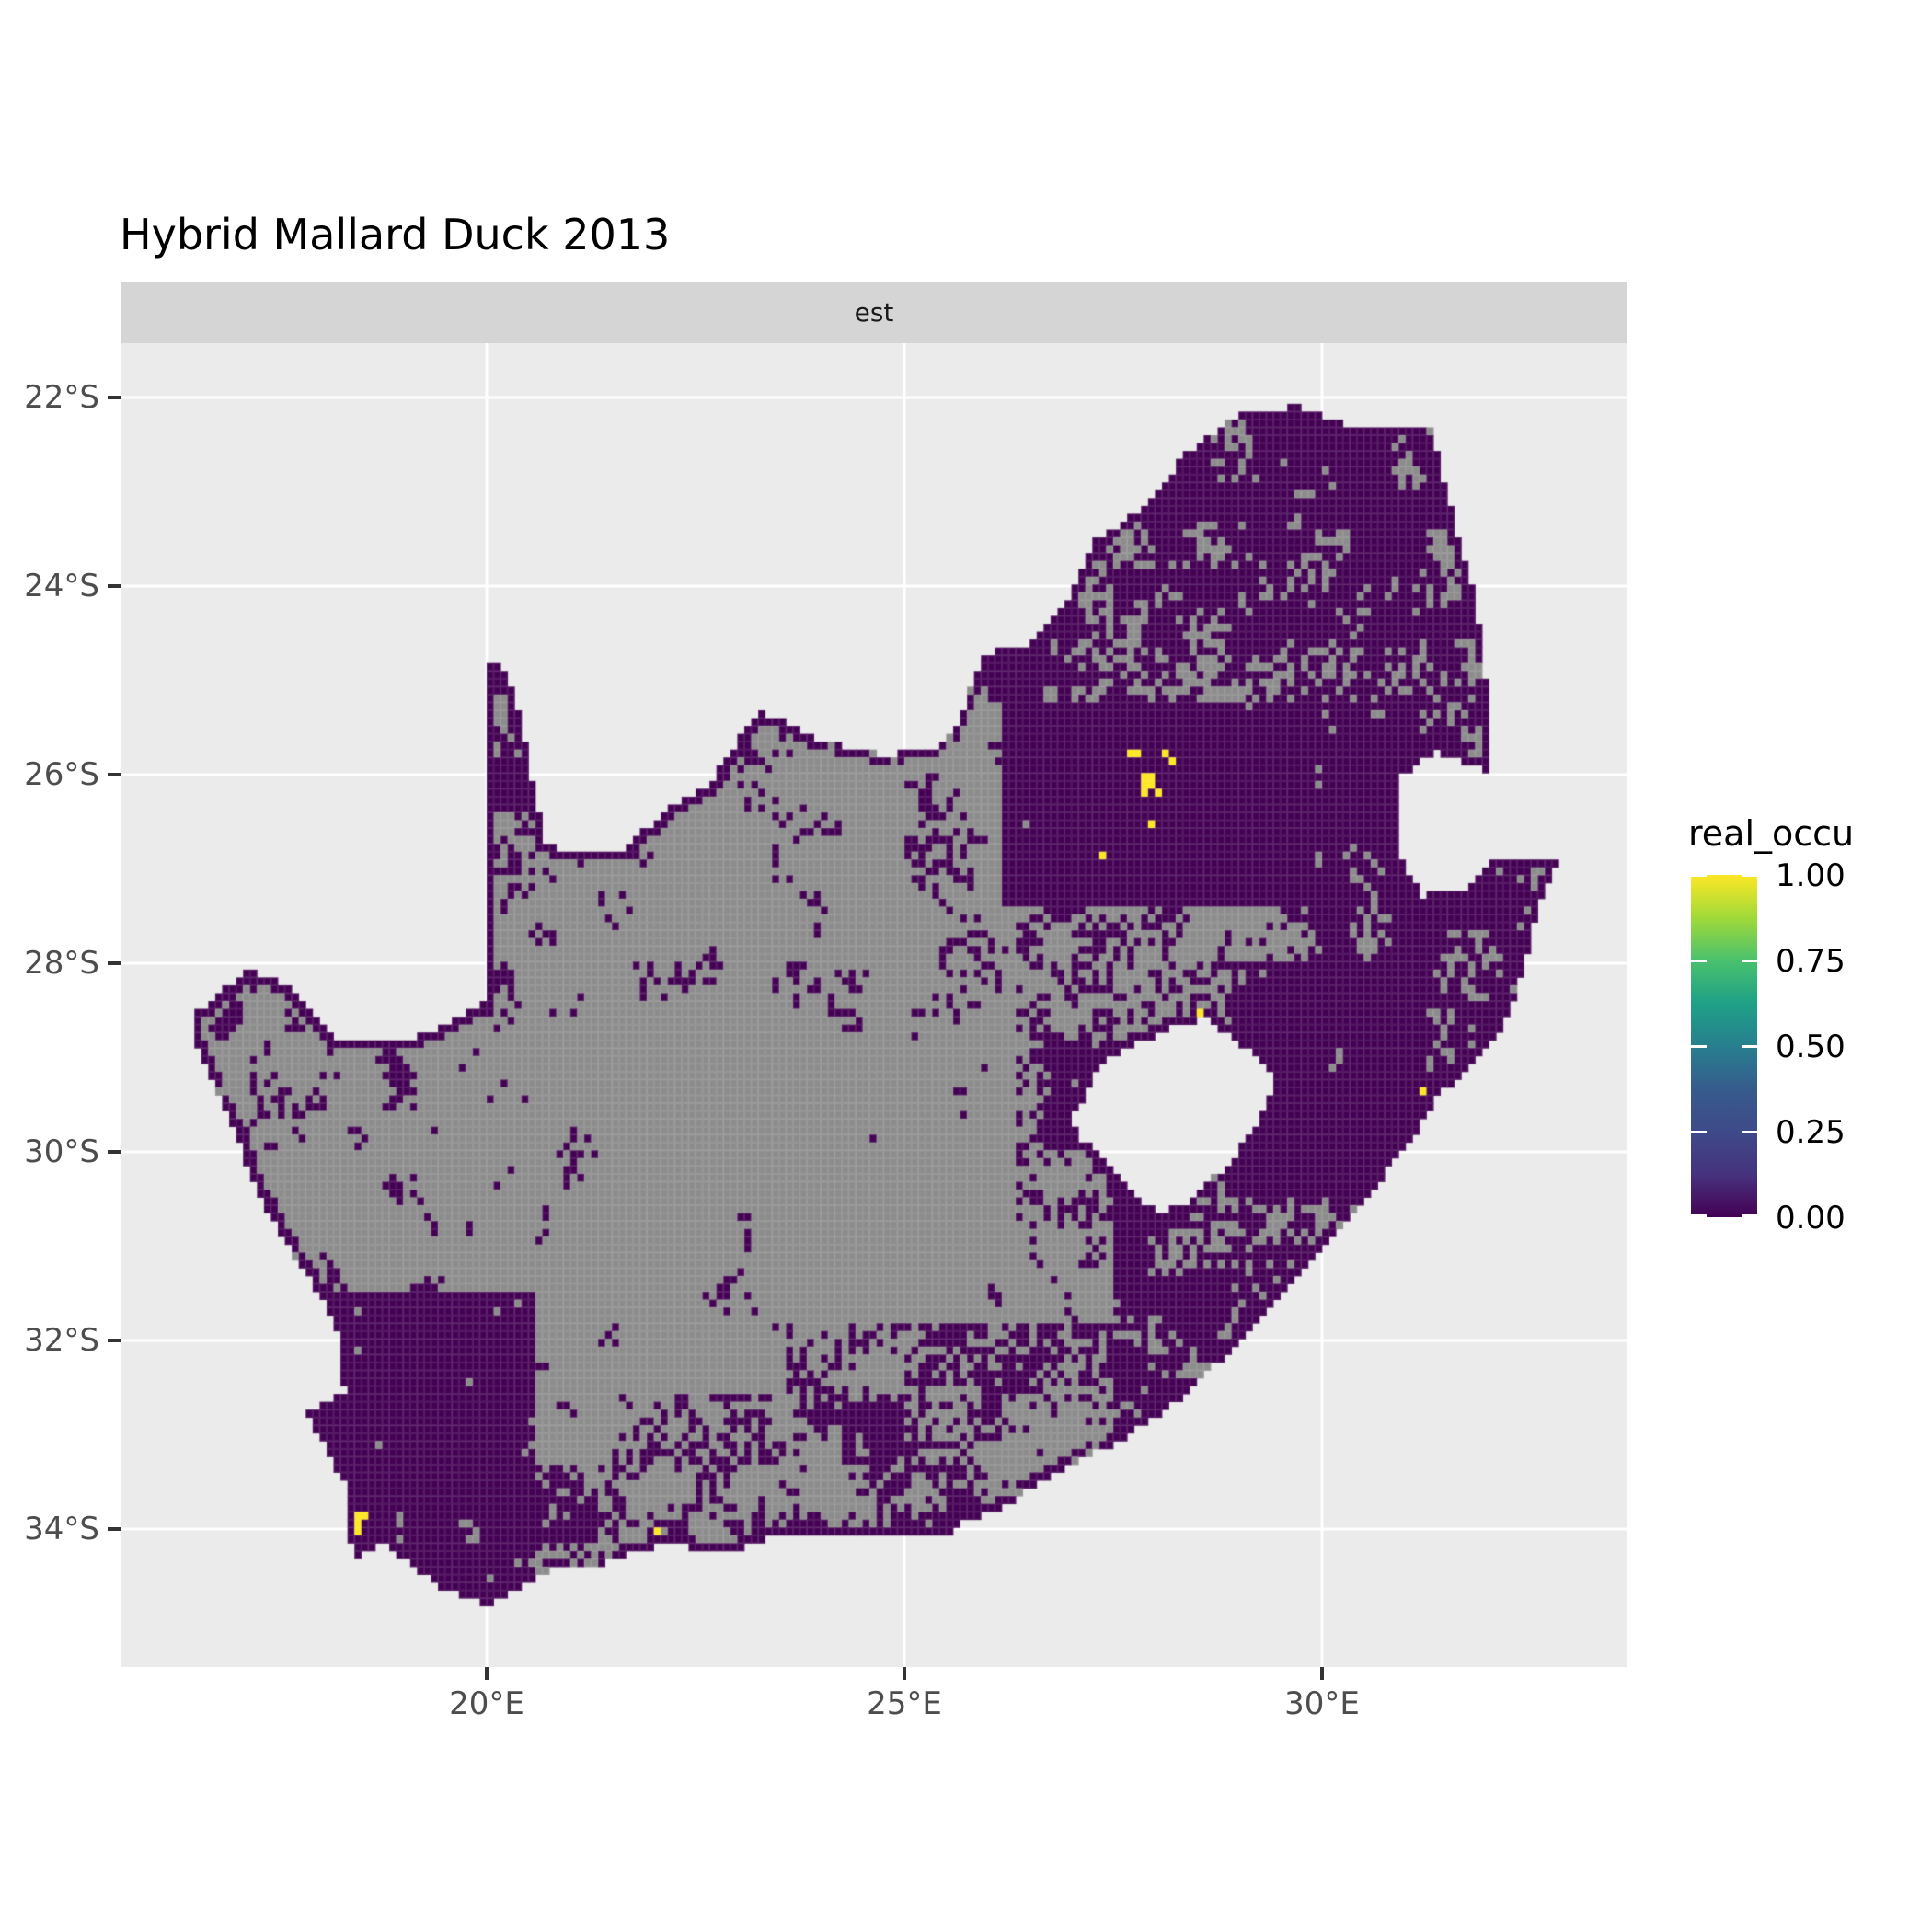  What do you see at coordinates (61, 1340) in the screenshot?
I see `y-axis-label: 32°S` at bounding box center [61, 1340].